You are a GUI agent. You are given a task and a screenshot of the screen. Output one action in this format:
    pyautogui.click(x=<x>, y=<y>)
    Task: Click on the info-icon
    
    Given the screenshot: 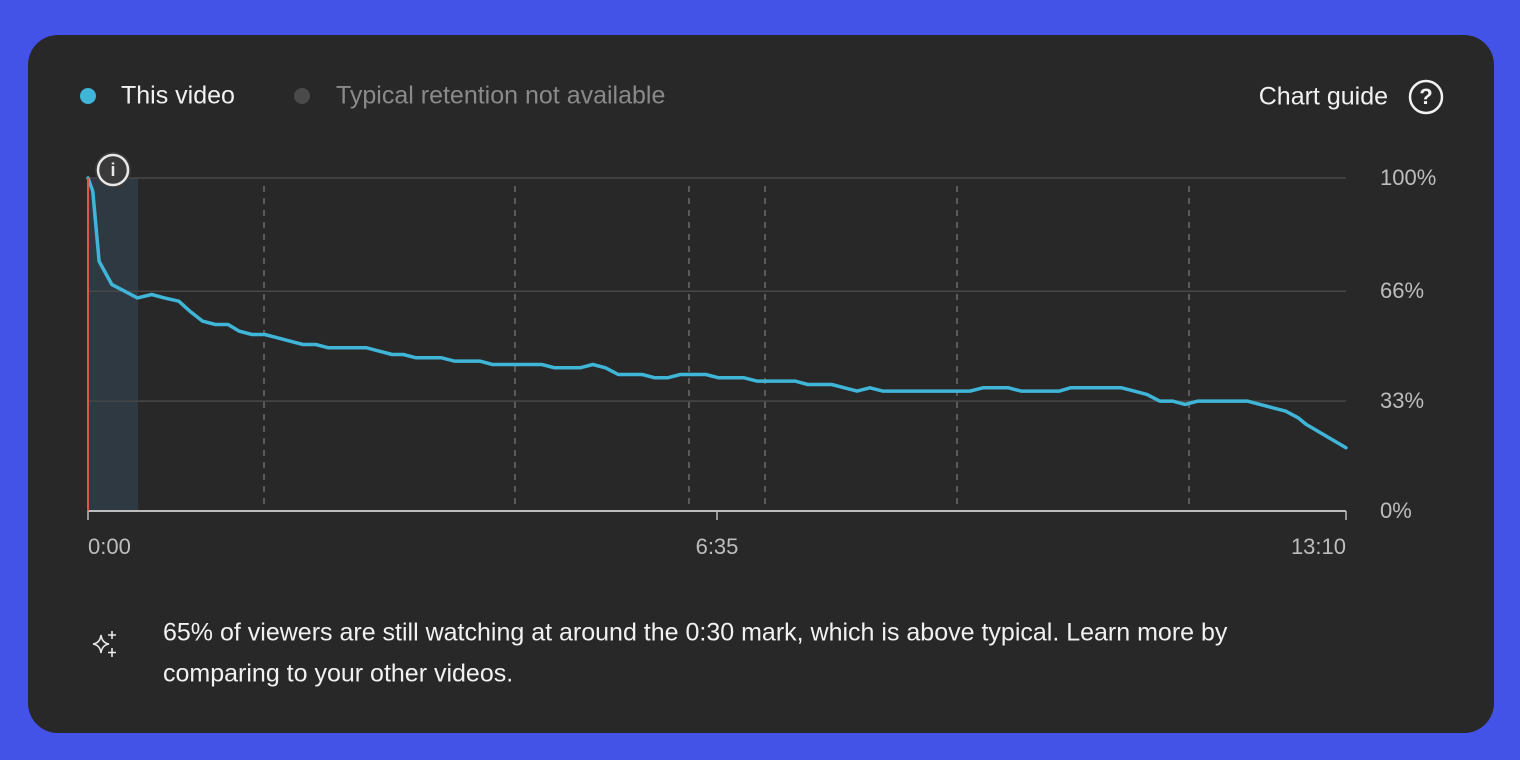 What is the action you would take?
    pyautogui.click(x=113, y=170)
    